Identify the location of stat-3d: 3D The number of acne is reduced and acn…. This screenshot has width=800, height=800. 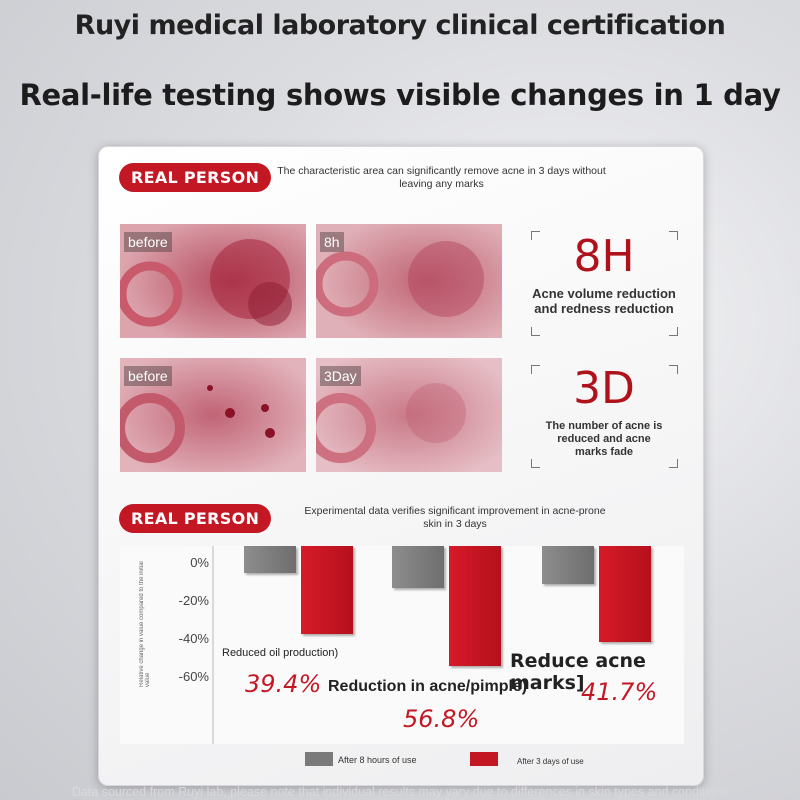
(604, 411).